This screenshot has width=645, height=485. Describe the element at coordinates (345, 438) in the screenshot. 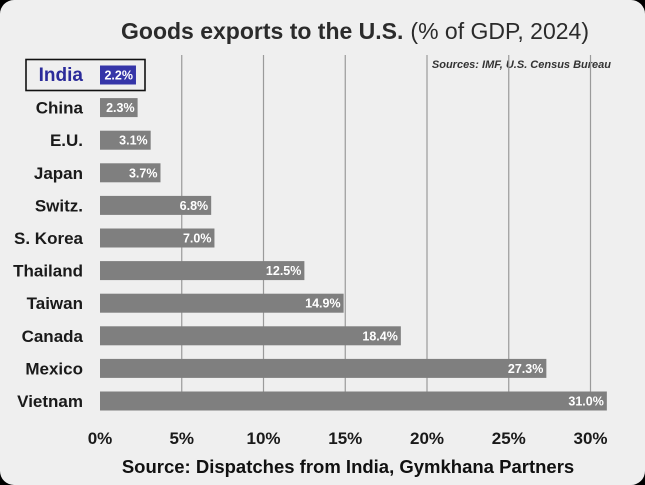

I see `x-tick-label: 15%` at that location.